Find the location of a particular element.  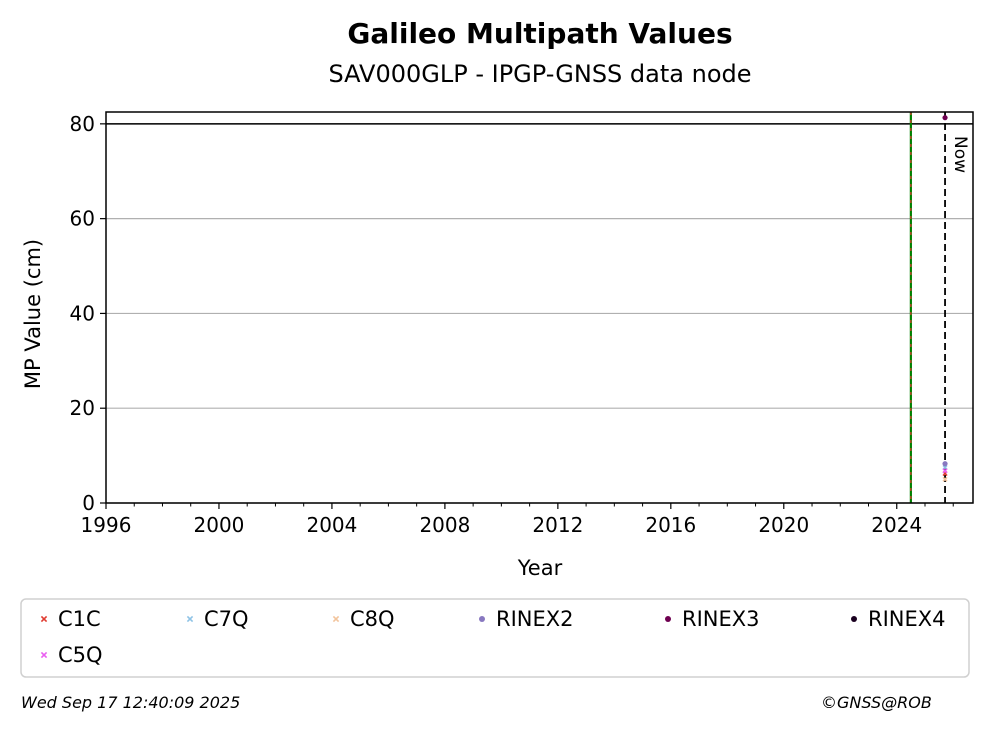

y-tick-label: 60 is located at coordinates (82, 219).